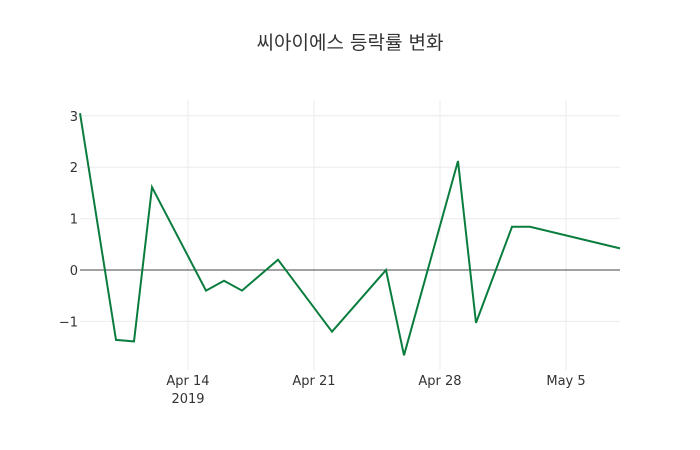 The width and height of the screenshot is (700, 450). What do you see at coordinates (187, 381) in the screenshot?
I see `x-tick-label: Apr 14` at bounding box center [187, 381].